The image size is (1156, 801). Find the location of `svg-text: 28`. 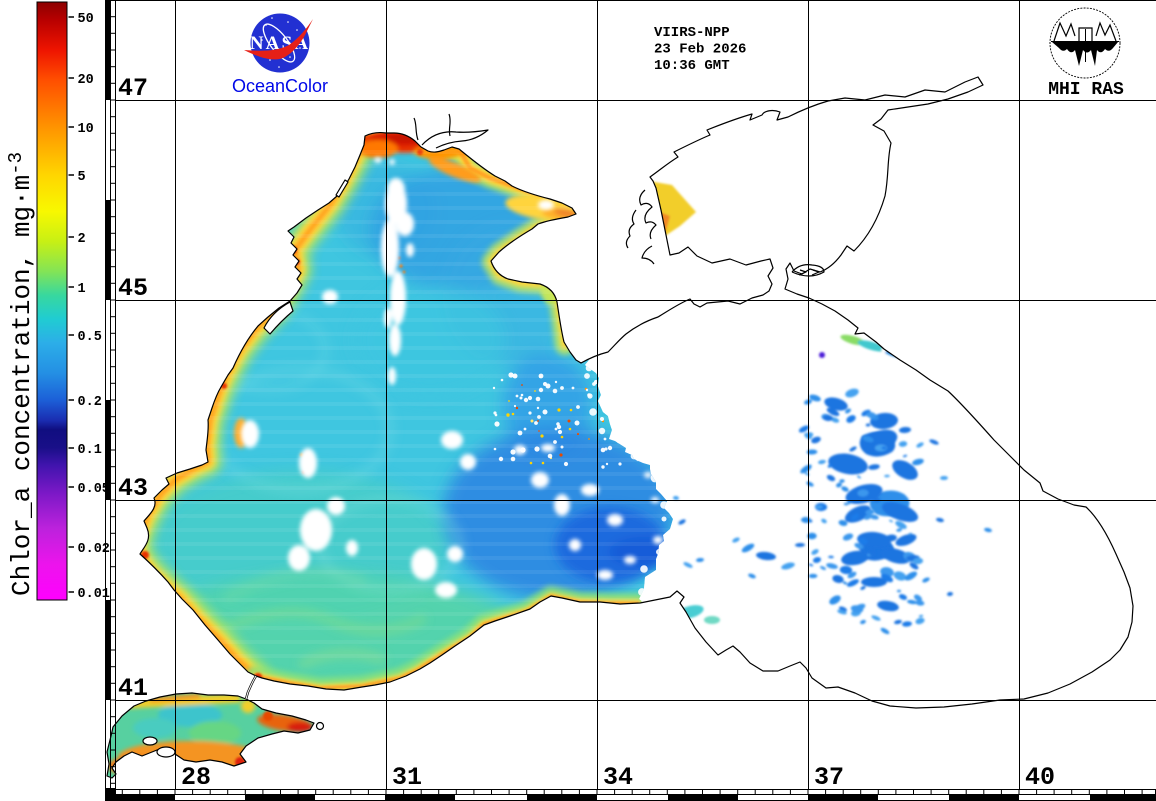

svg-text: 28 is located at coordinates (196, 777).